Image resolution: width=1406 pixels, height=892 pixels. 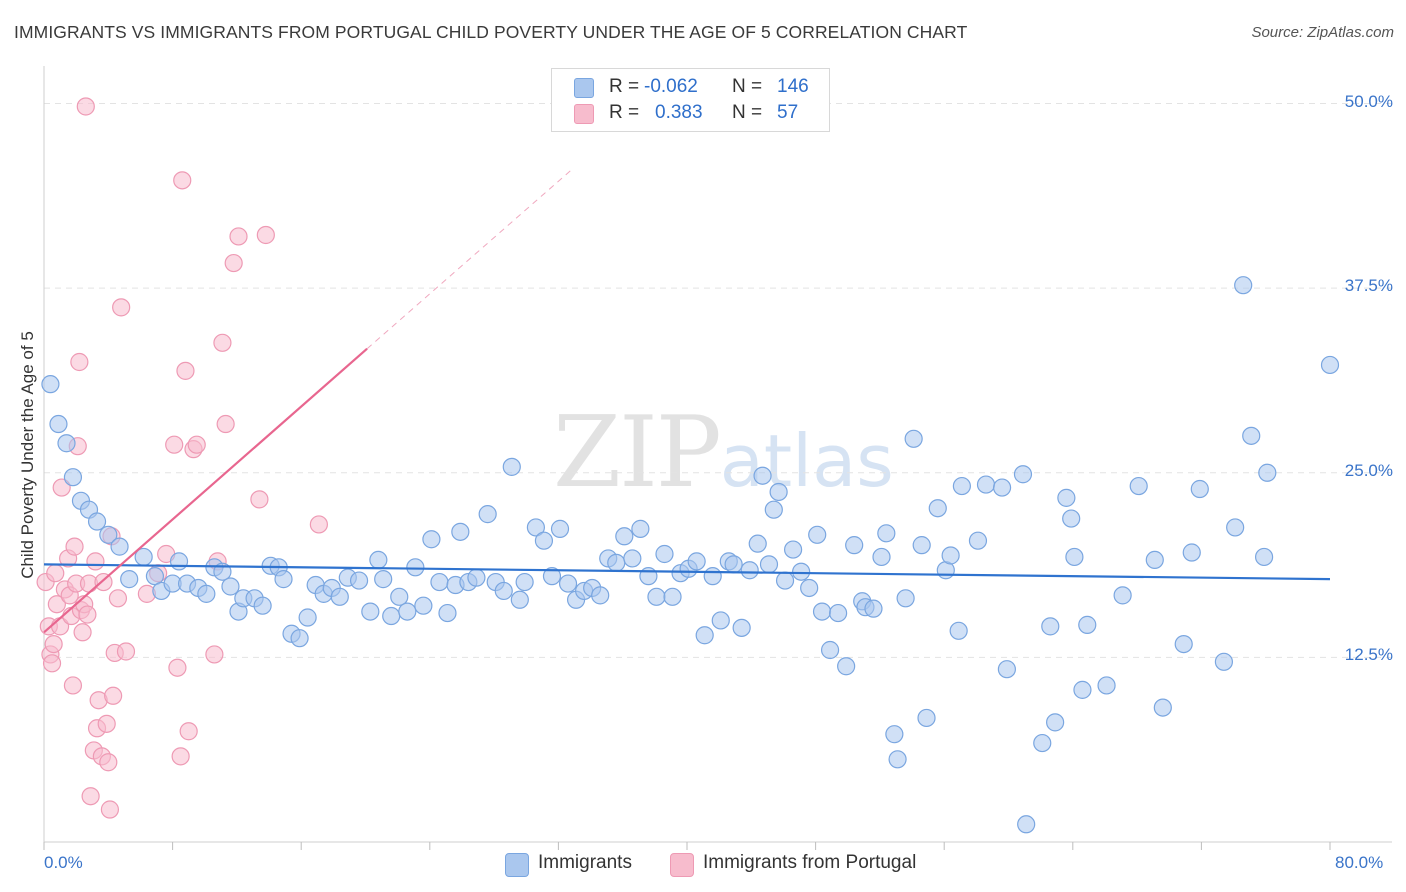 I want to click on bottom-legend-label: Immigrants, so click(x=585, y=862).